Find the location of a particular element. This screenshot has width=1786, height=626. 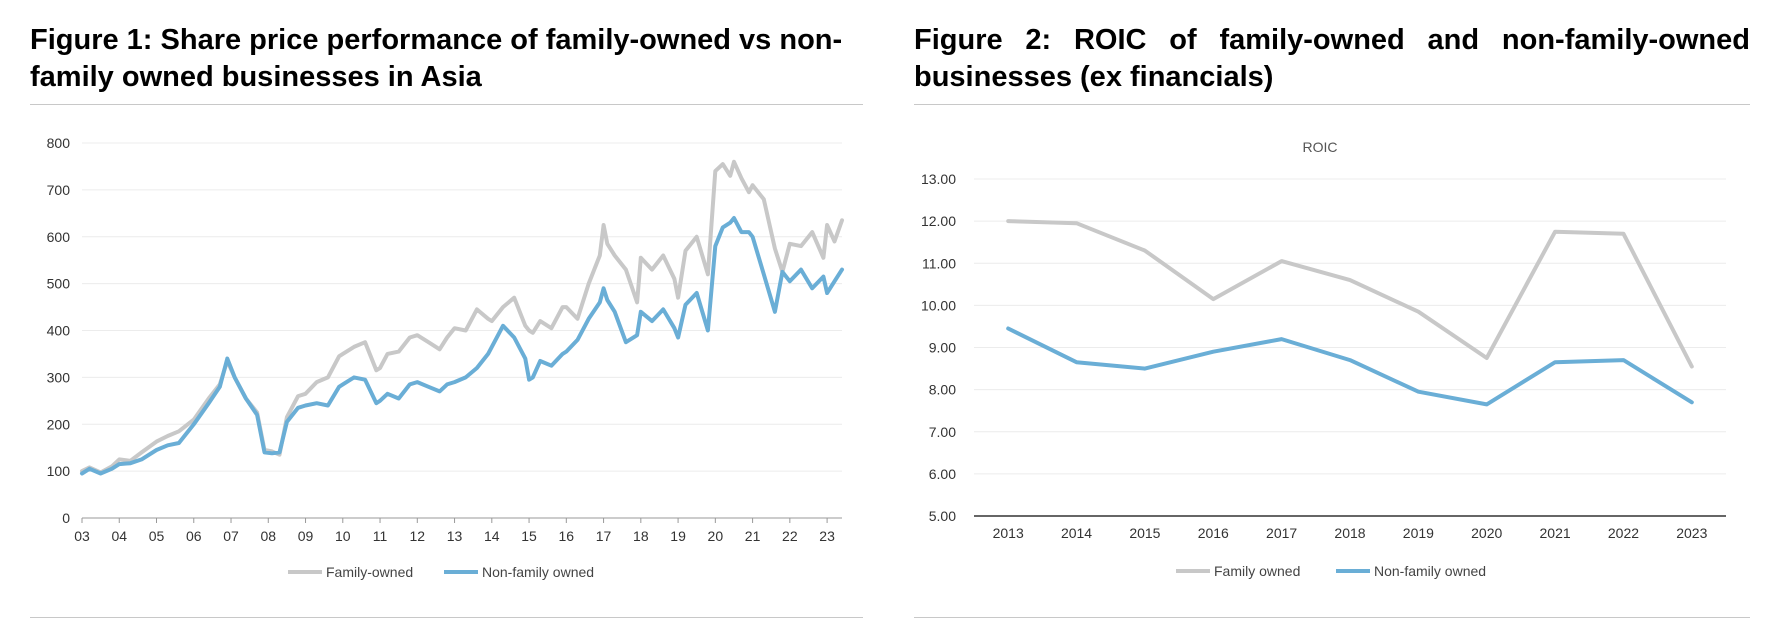

legend-label-family-owned: Family-owned is located at coordinates (369, 572).